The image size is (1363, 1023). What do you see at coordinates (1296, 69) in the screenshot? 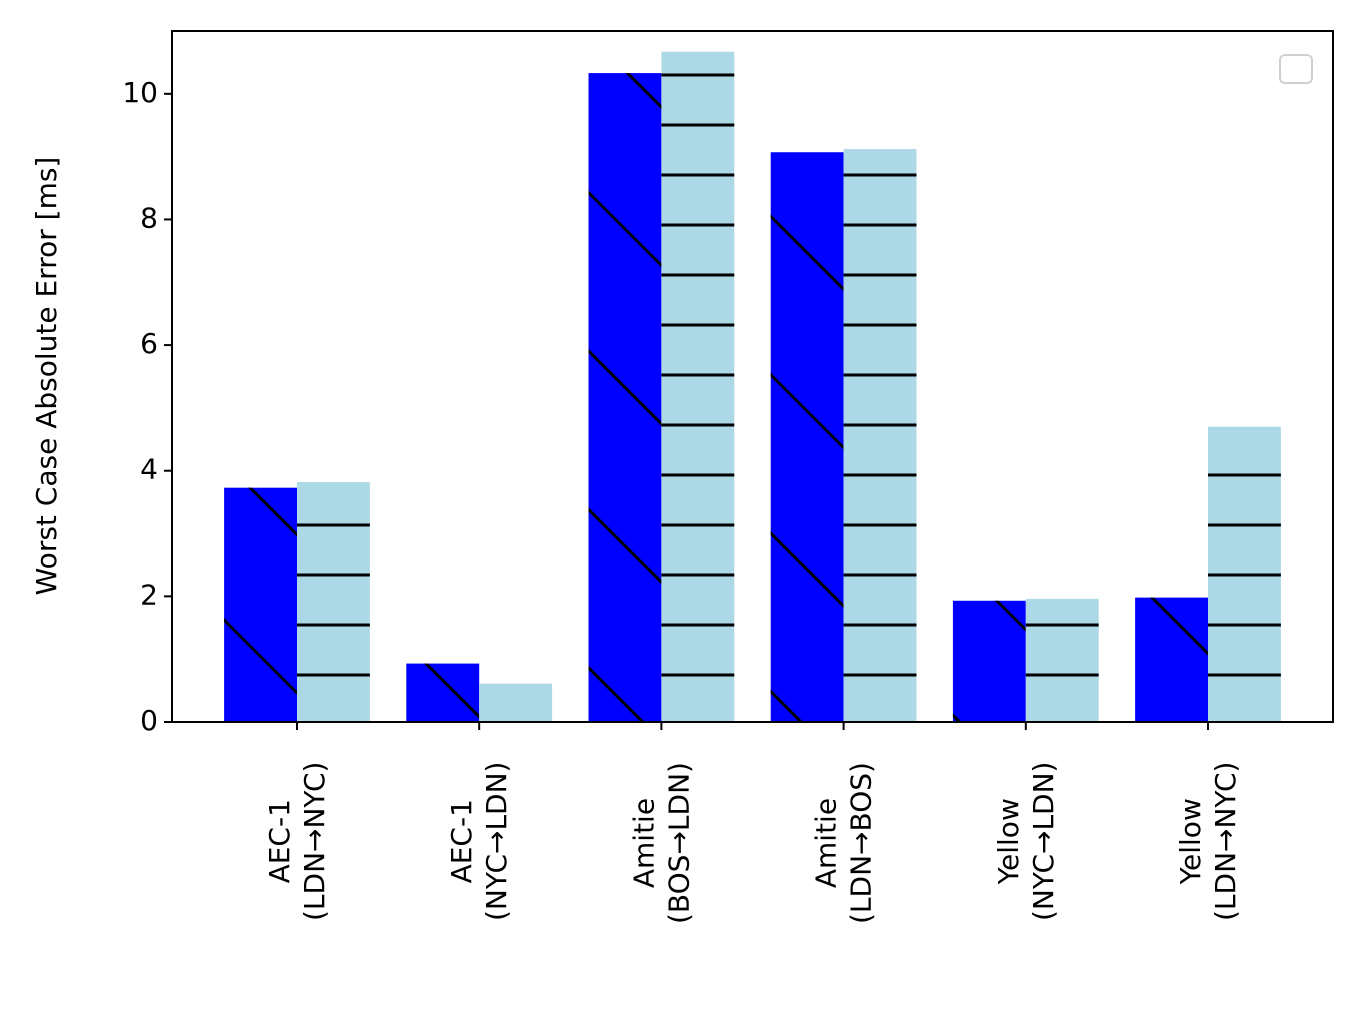
I see `legend` at bounding box center [1296, 69].